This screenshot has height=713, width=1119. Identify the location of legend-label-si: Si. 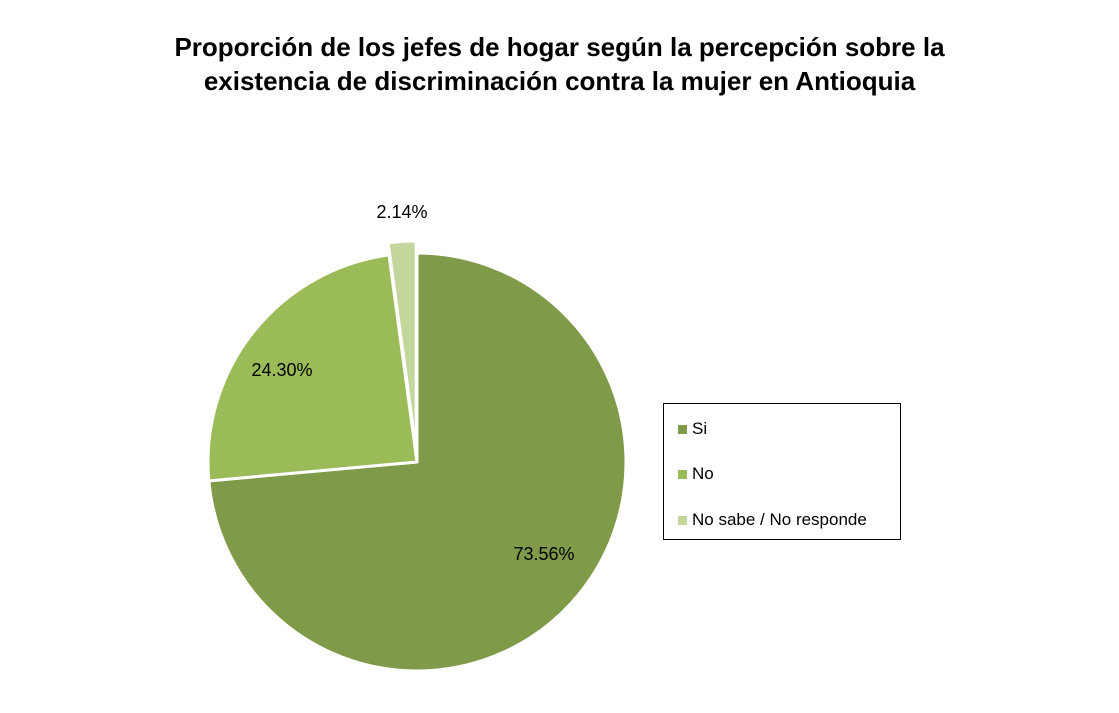
(700, 428).